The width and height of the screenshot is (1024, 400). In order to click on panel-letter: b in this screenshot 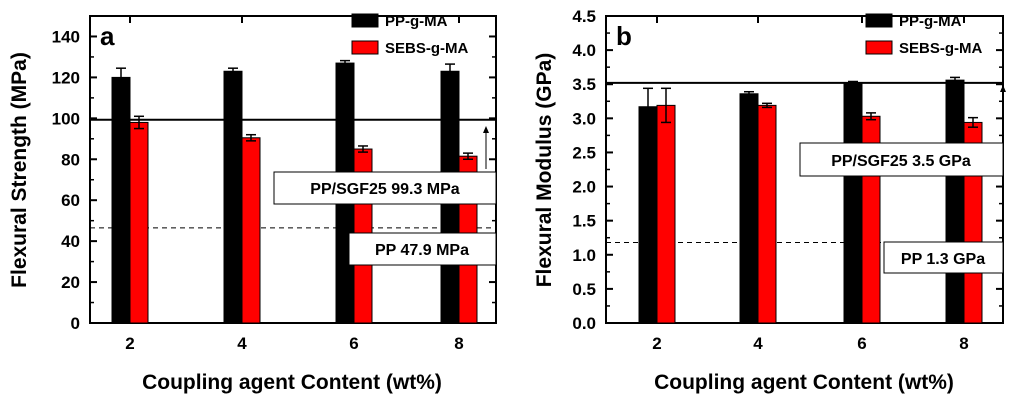, I will do `click(624, 36)`.